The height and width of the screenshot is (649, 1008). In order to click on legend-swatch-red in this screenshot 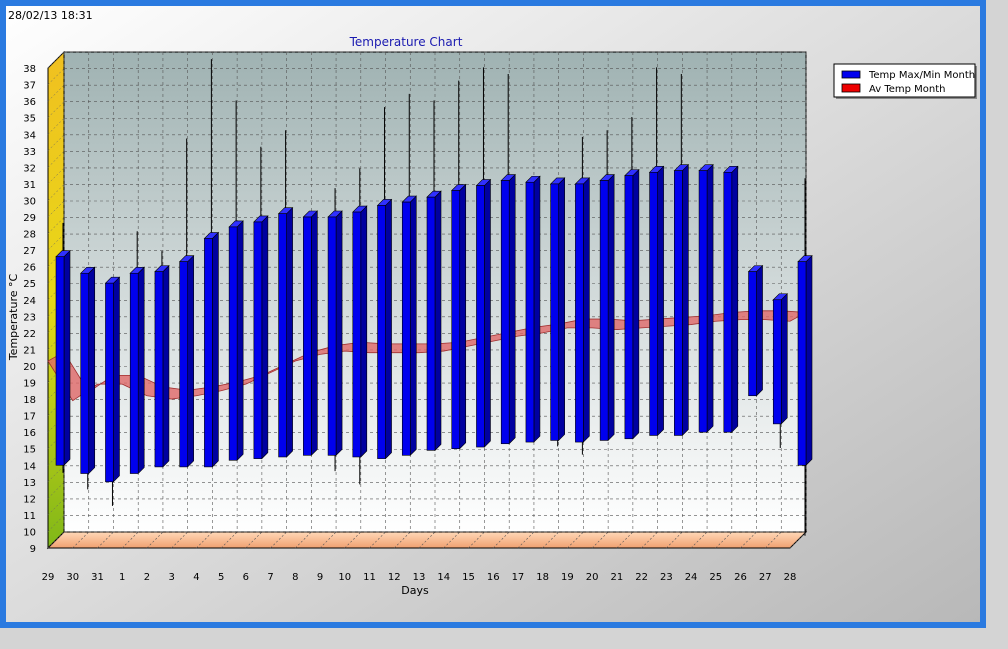, I will do `click(851, 88)`.